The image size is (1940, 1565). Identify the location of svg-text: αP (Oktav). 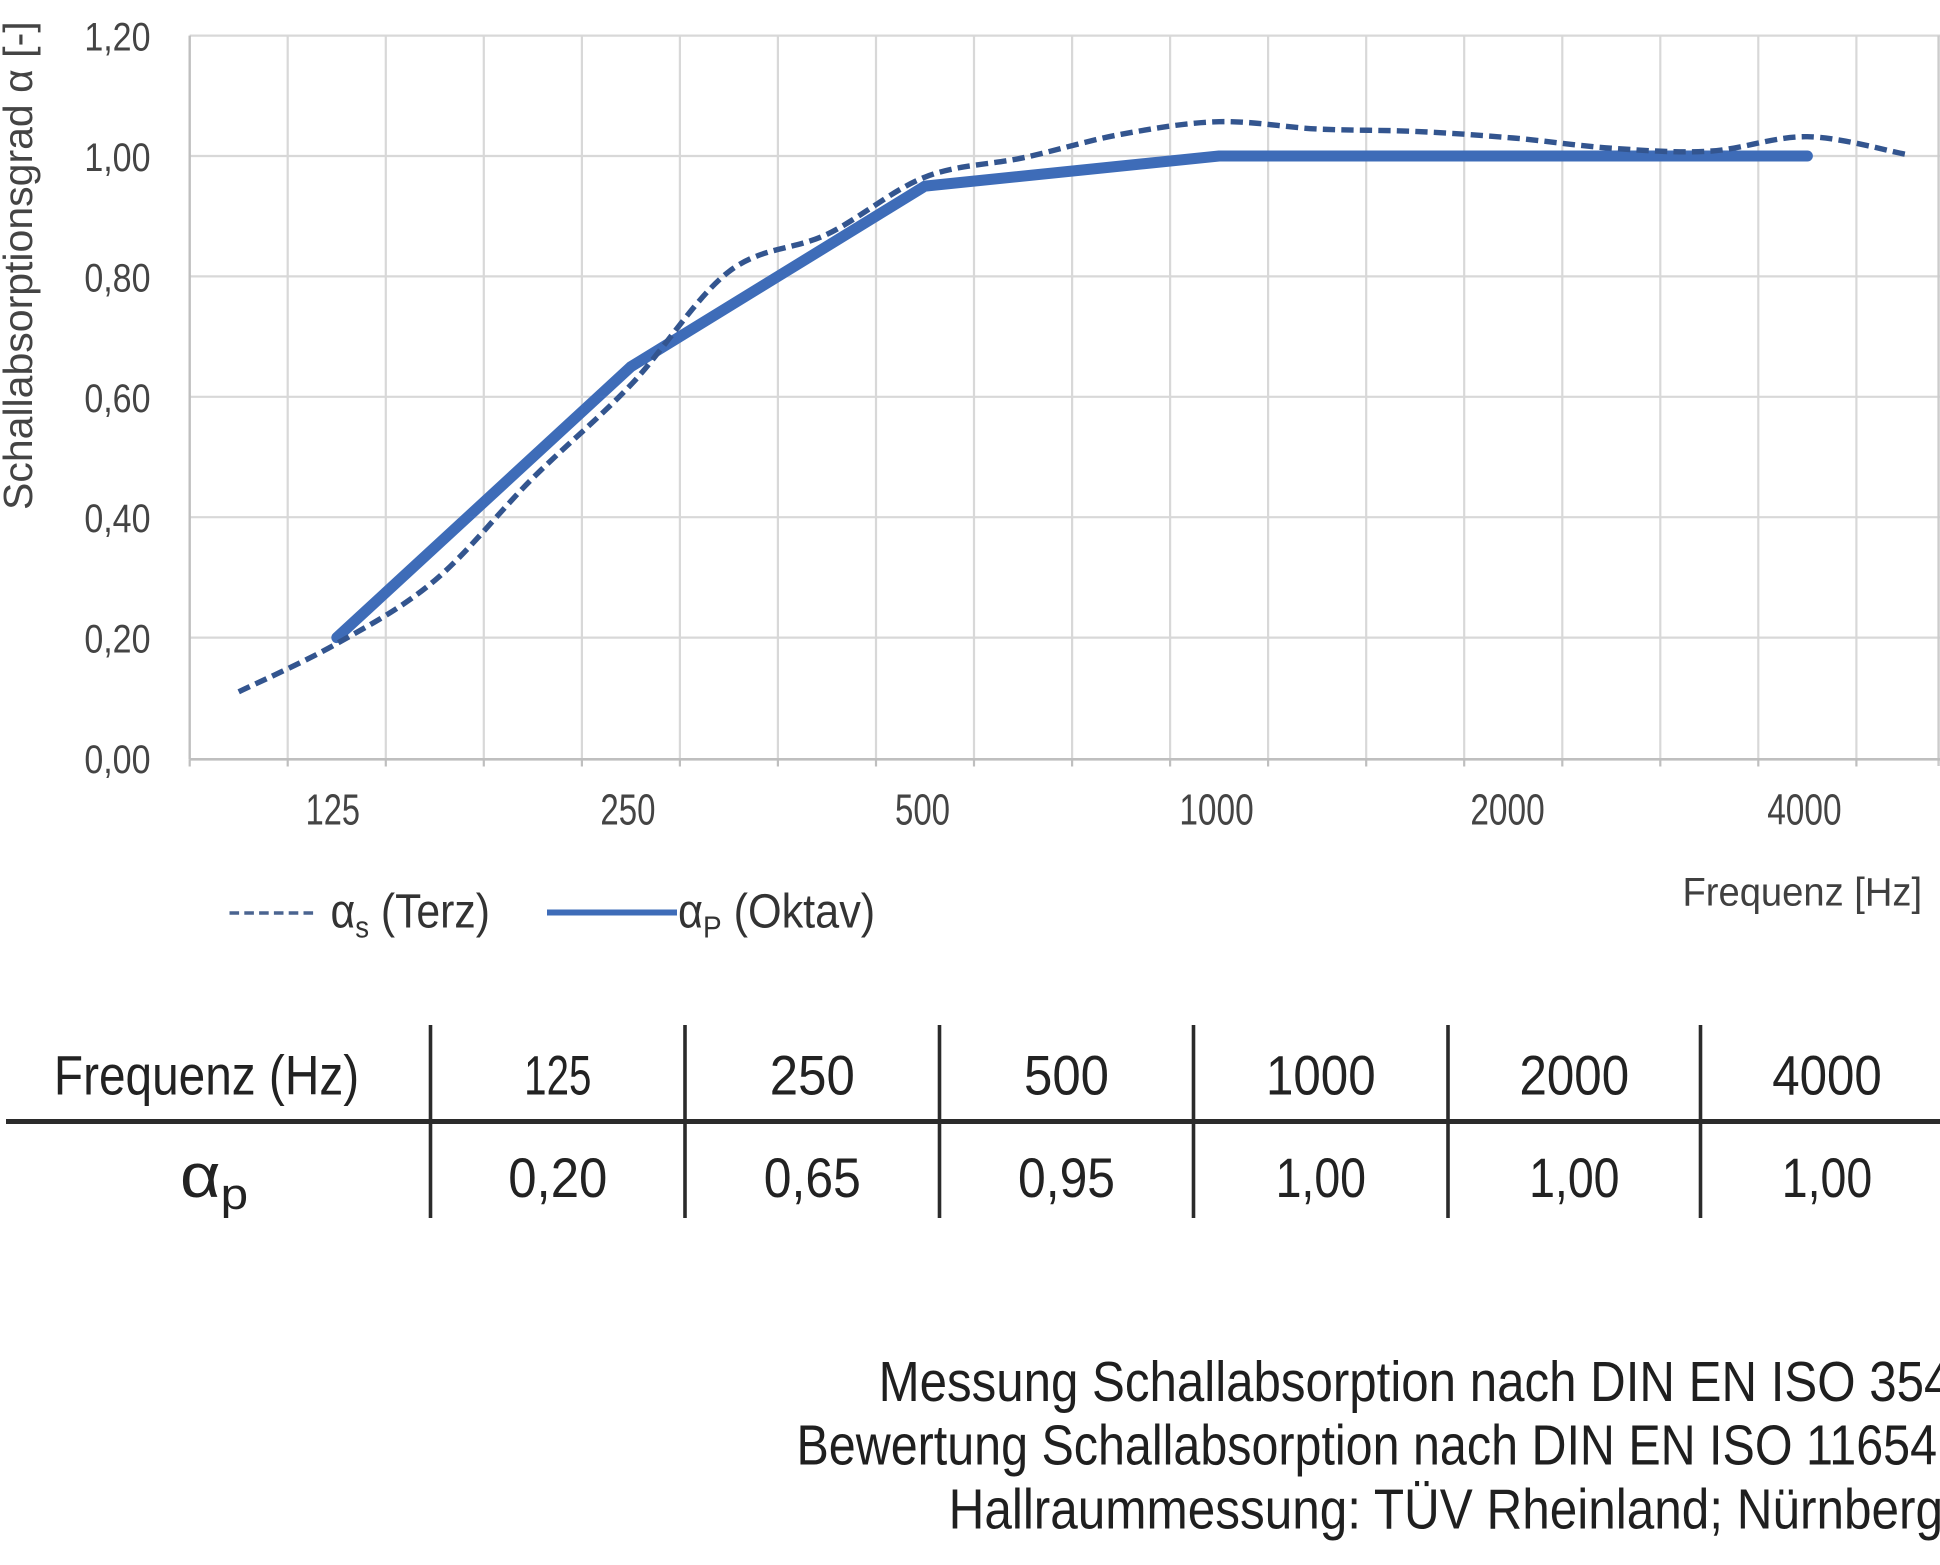
(776, 914).